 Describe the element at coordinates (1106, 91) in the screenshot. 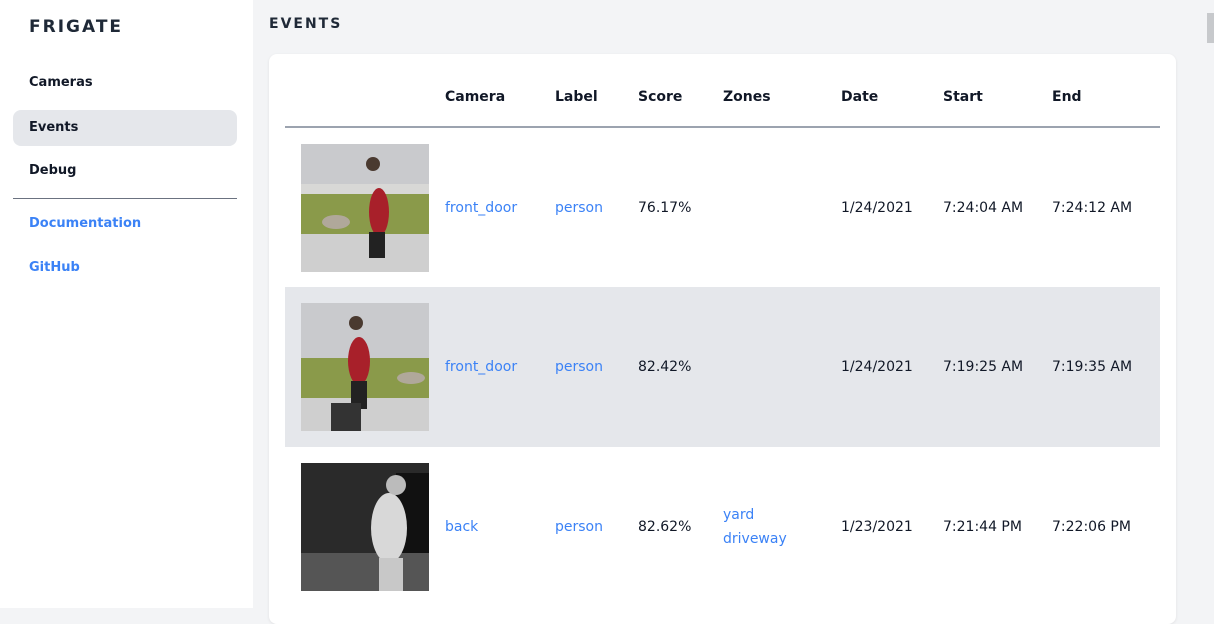

I see `header-end: End` at that location.